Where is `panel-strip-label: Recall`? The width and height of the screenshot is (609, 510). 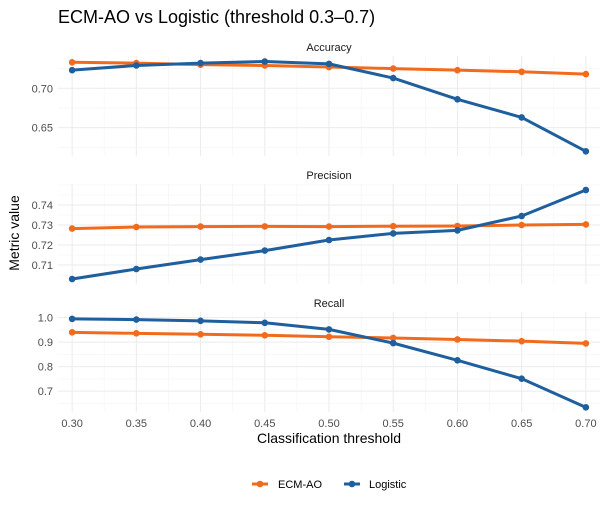 panel-strip-label: Recall is located at coordinates (329, 304).